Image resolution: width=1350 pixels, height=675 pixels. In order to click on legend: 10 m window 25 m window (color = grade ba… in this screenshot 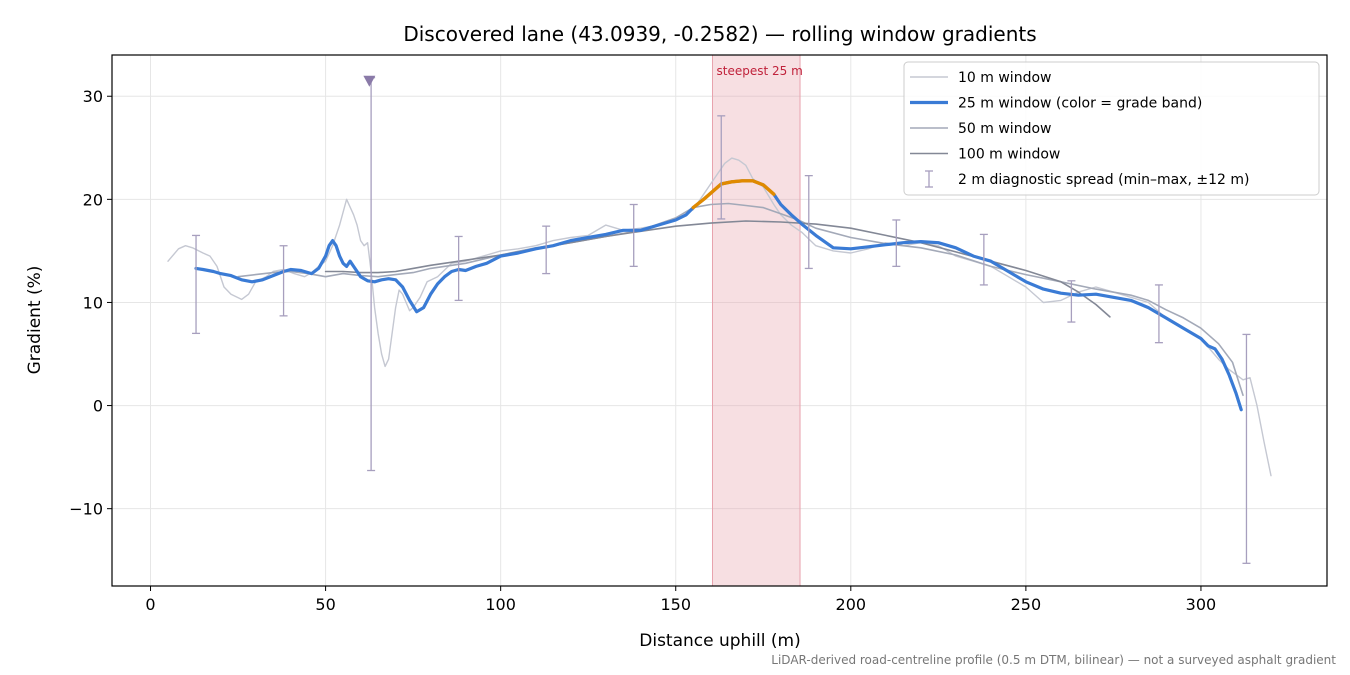, I will do `click(1111, 128)`.